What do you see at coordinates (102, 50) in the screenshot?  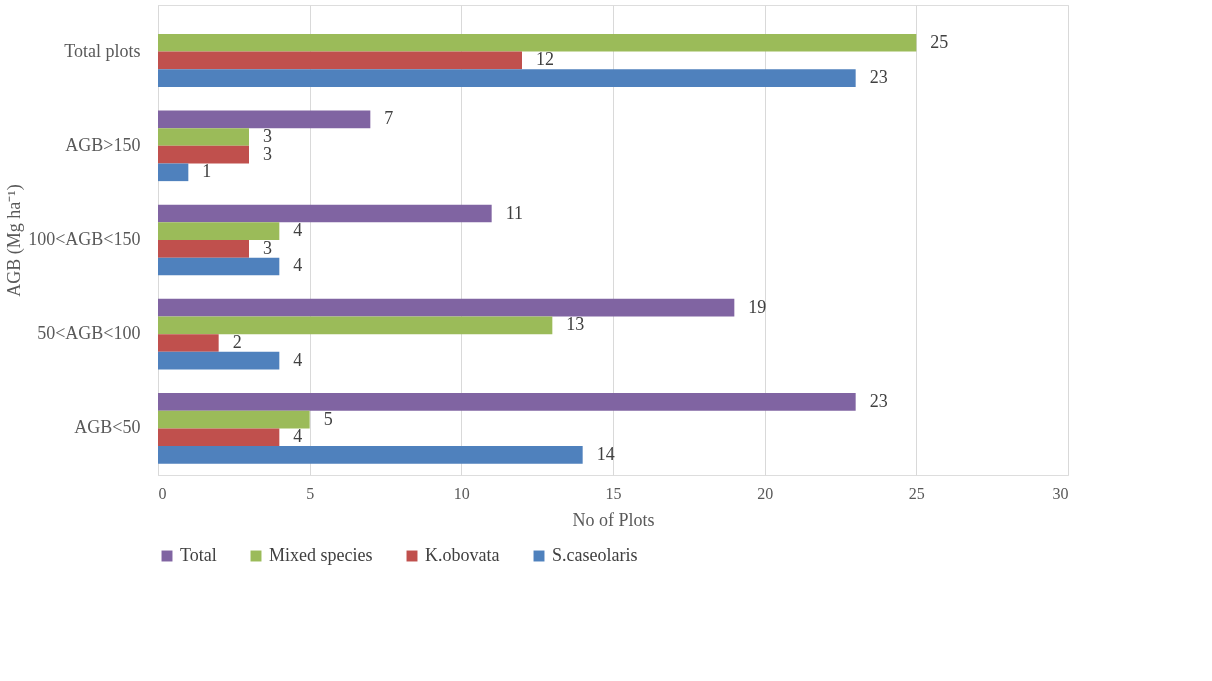 I see `y-tick-label: Total plots` at bounding box center [102, 50].